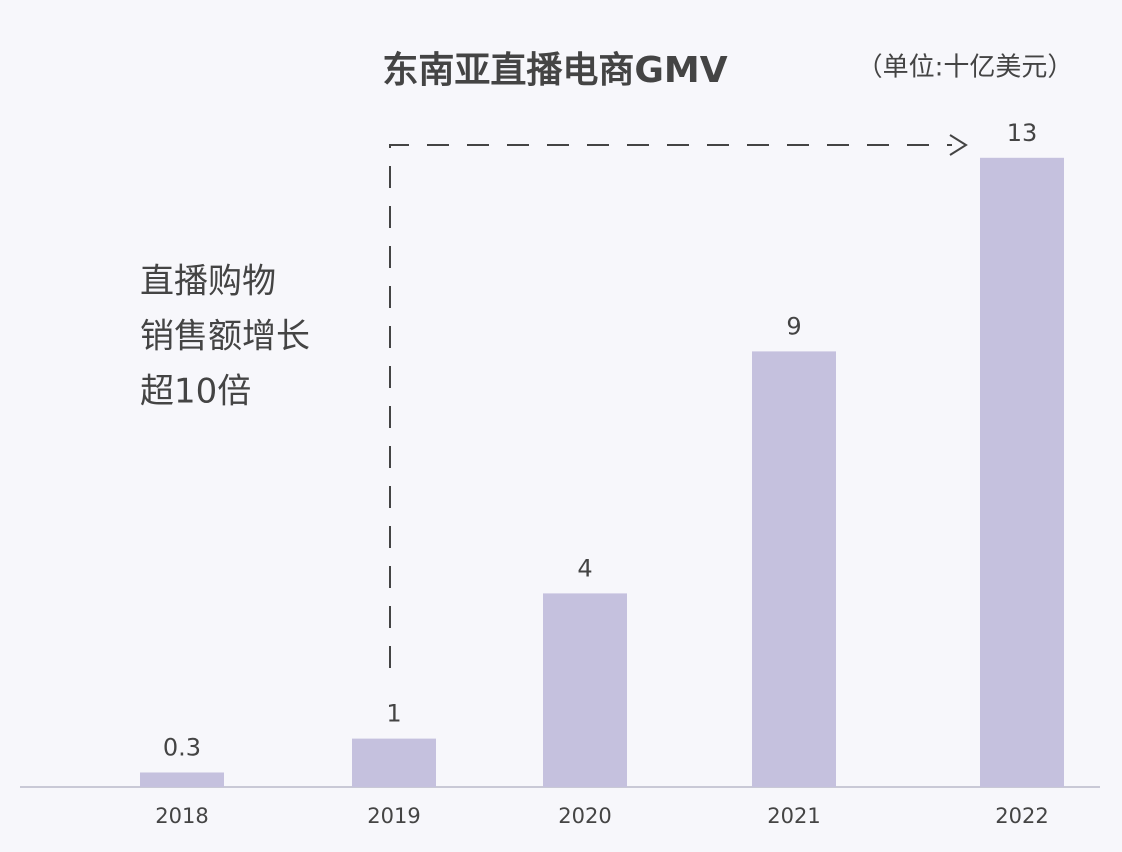  What do you see at coordinates (208, 282) in the screenshot?
I see `annotation-line: 直播购物` at bounding box center [208, 282].